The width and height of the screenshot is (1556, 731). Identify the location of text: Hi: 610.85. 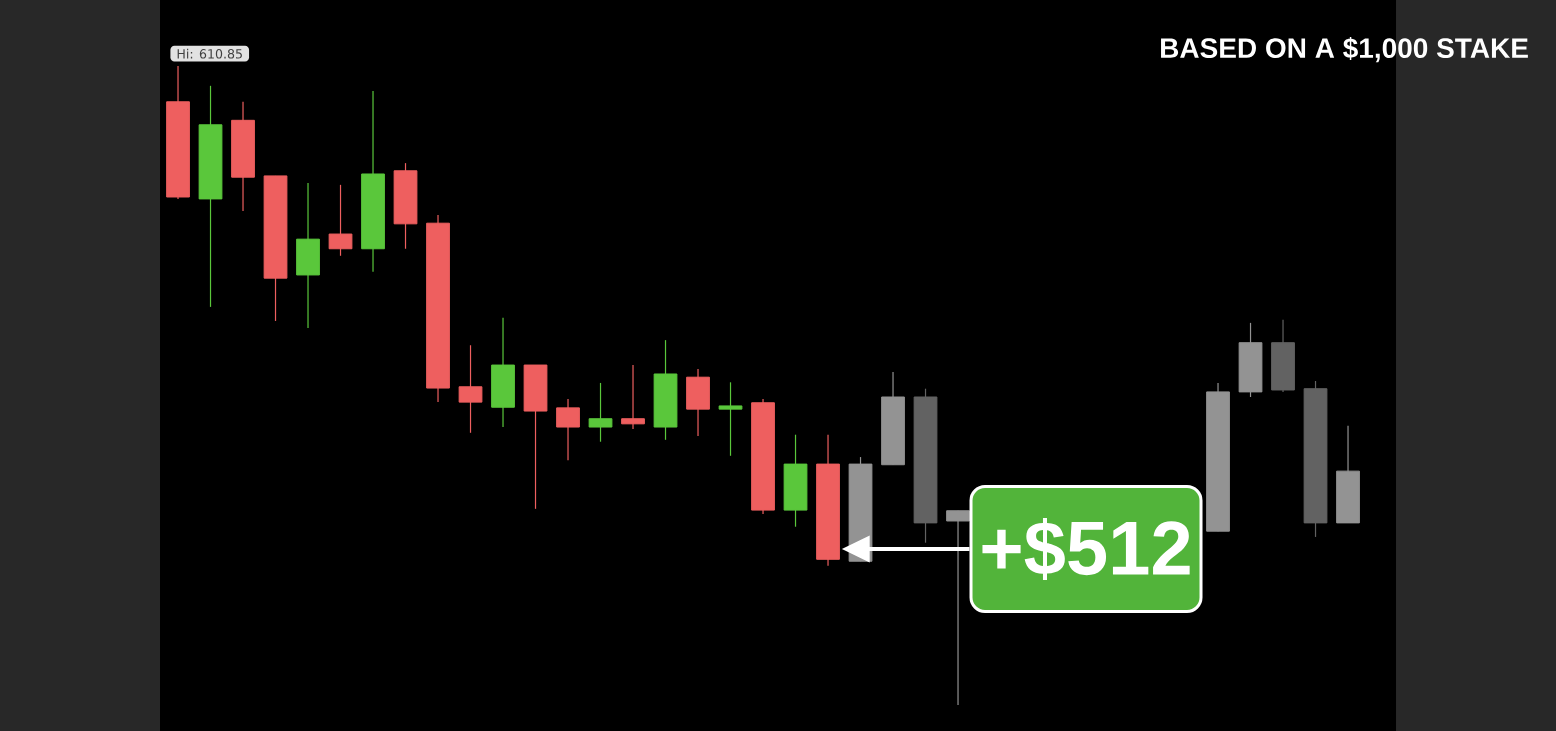
(209, 53).